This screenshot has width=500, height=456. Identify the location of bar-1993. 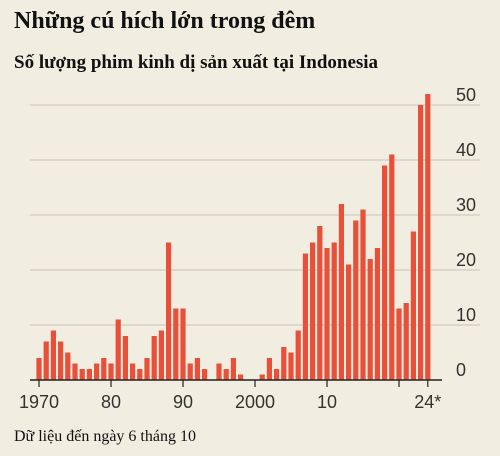
(205, 374).